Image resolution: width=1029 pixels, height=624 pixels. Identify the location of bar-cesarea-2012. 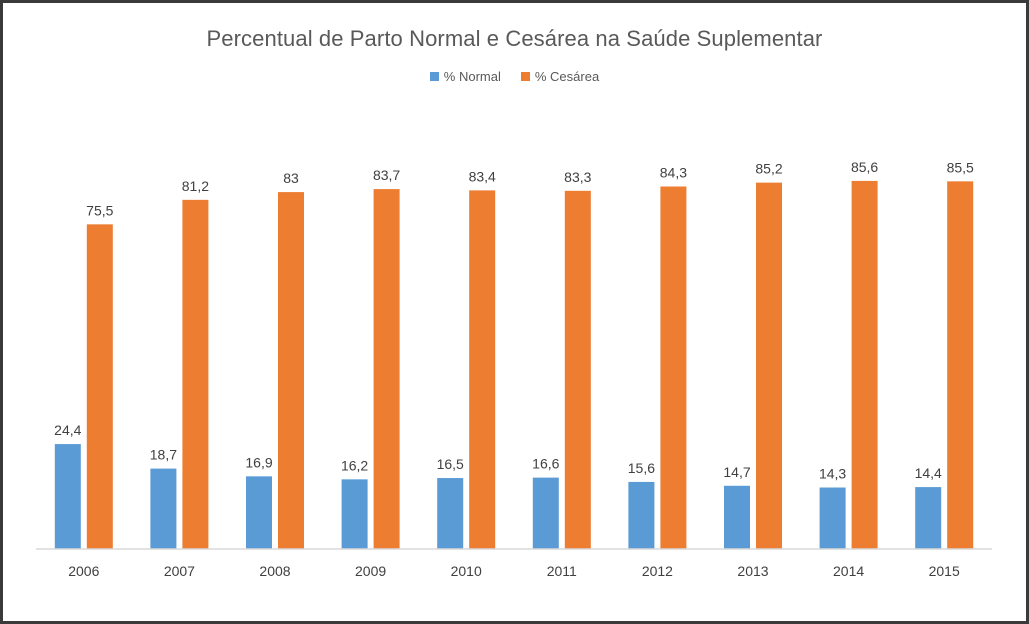
(673, 367).